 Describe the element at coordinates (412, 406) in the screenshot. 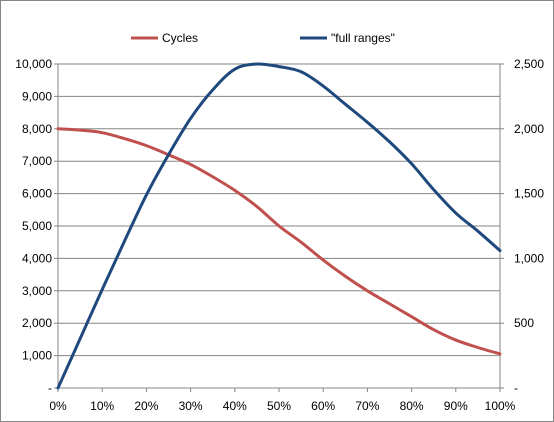

I see `x-tick-label: 80%` at that location.